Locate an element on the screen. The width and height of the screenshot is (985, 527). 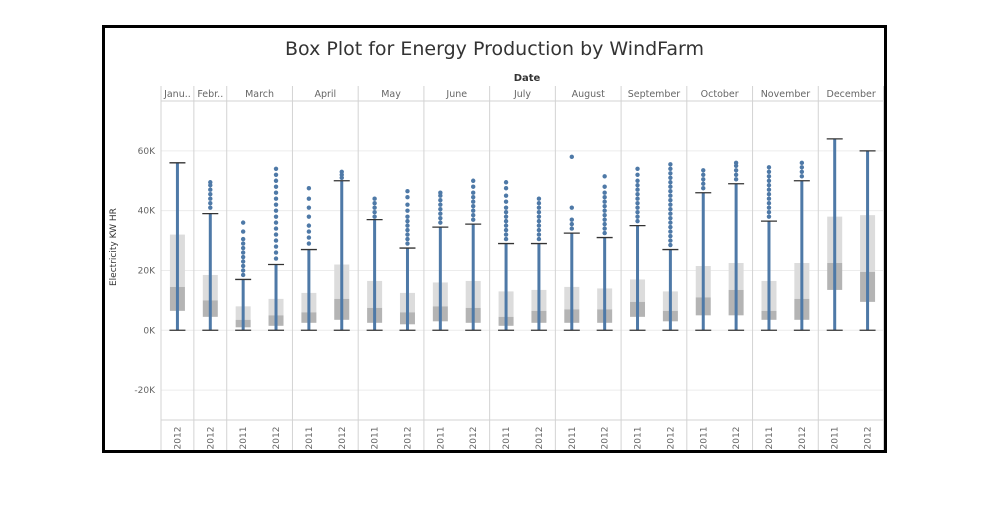
month-label: June is located at coordinates (456, 94).